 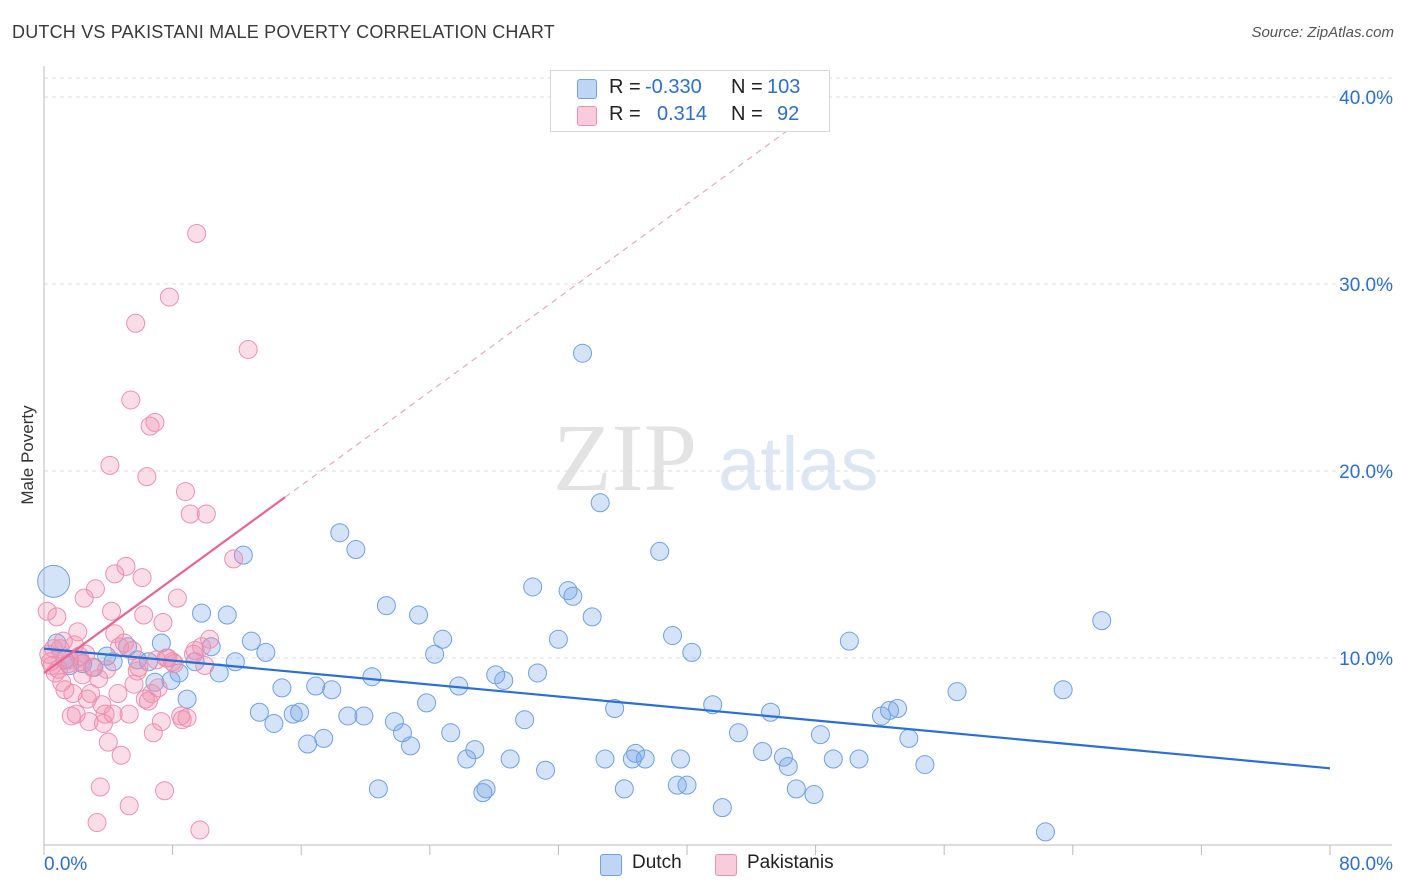 I want to click on watermark-atlas: atlas, so click(x=798, y=464).